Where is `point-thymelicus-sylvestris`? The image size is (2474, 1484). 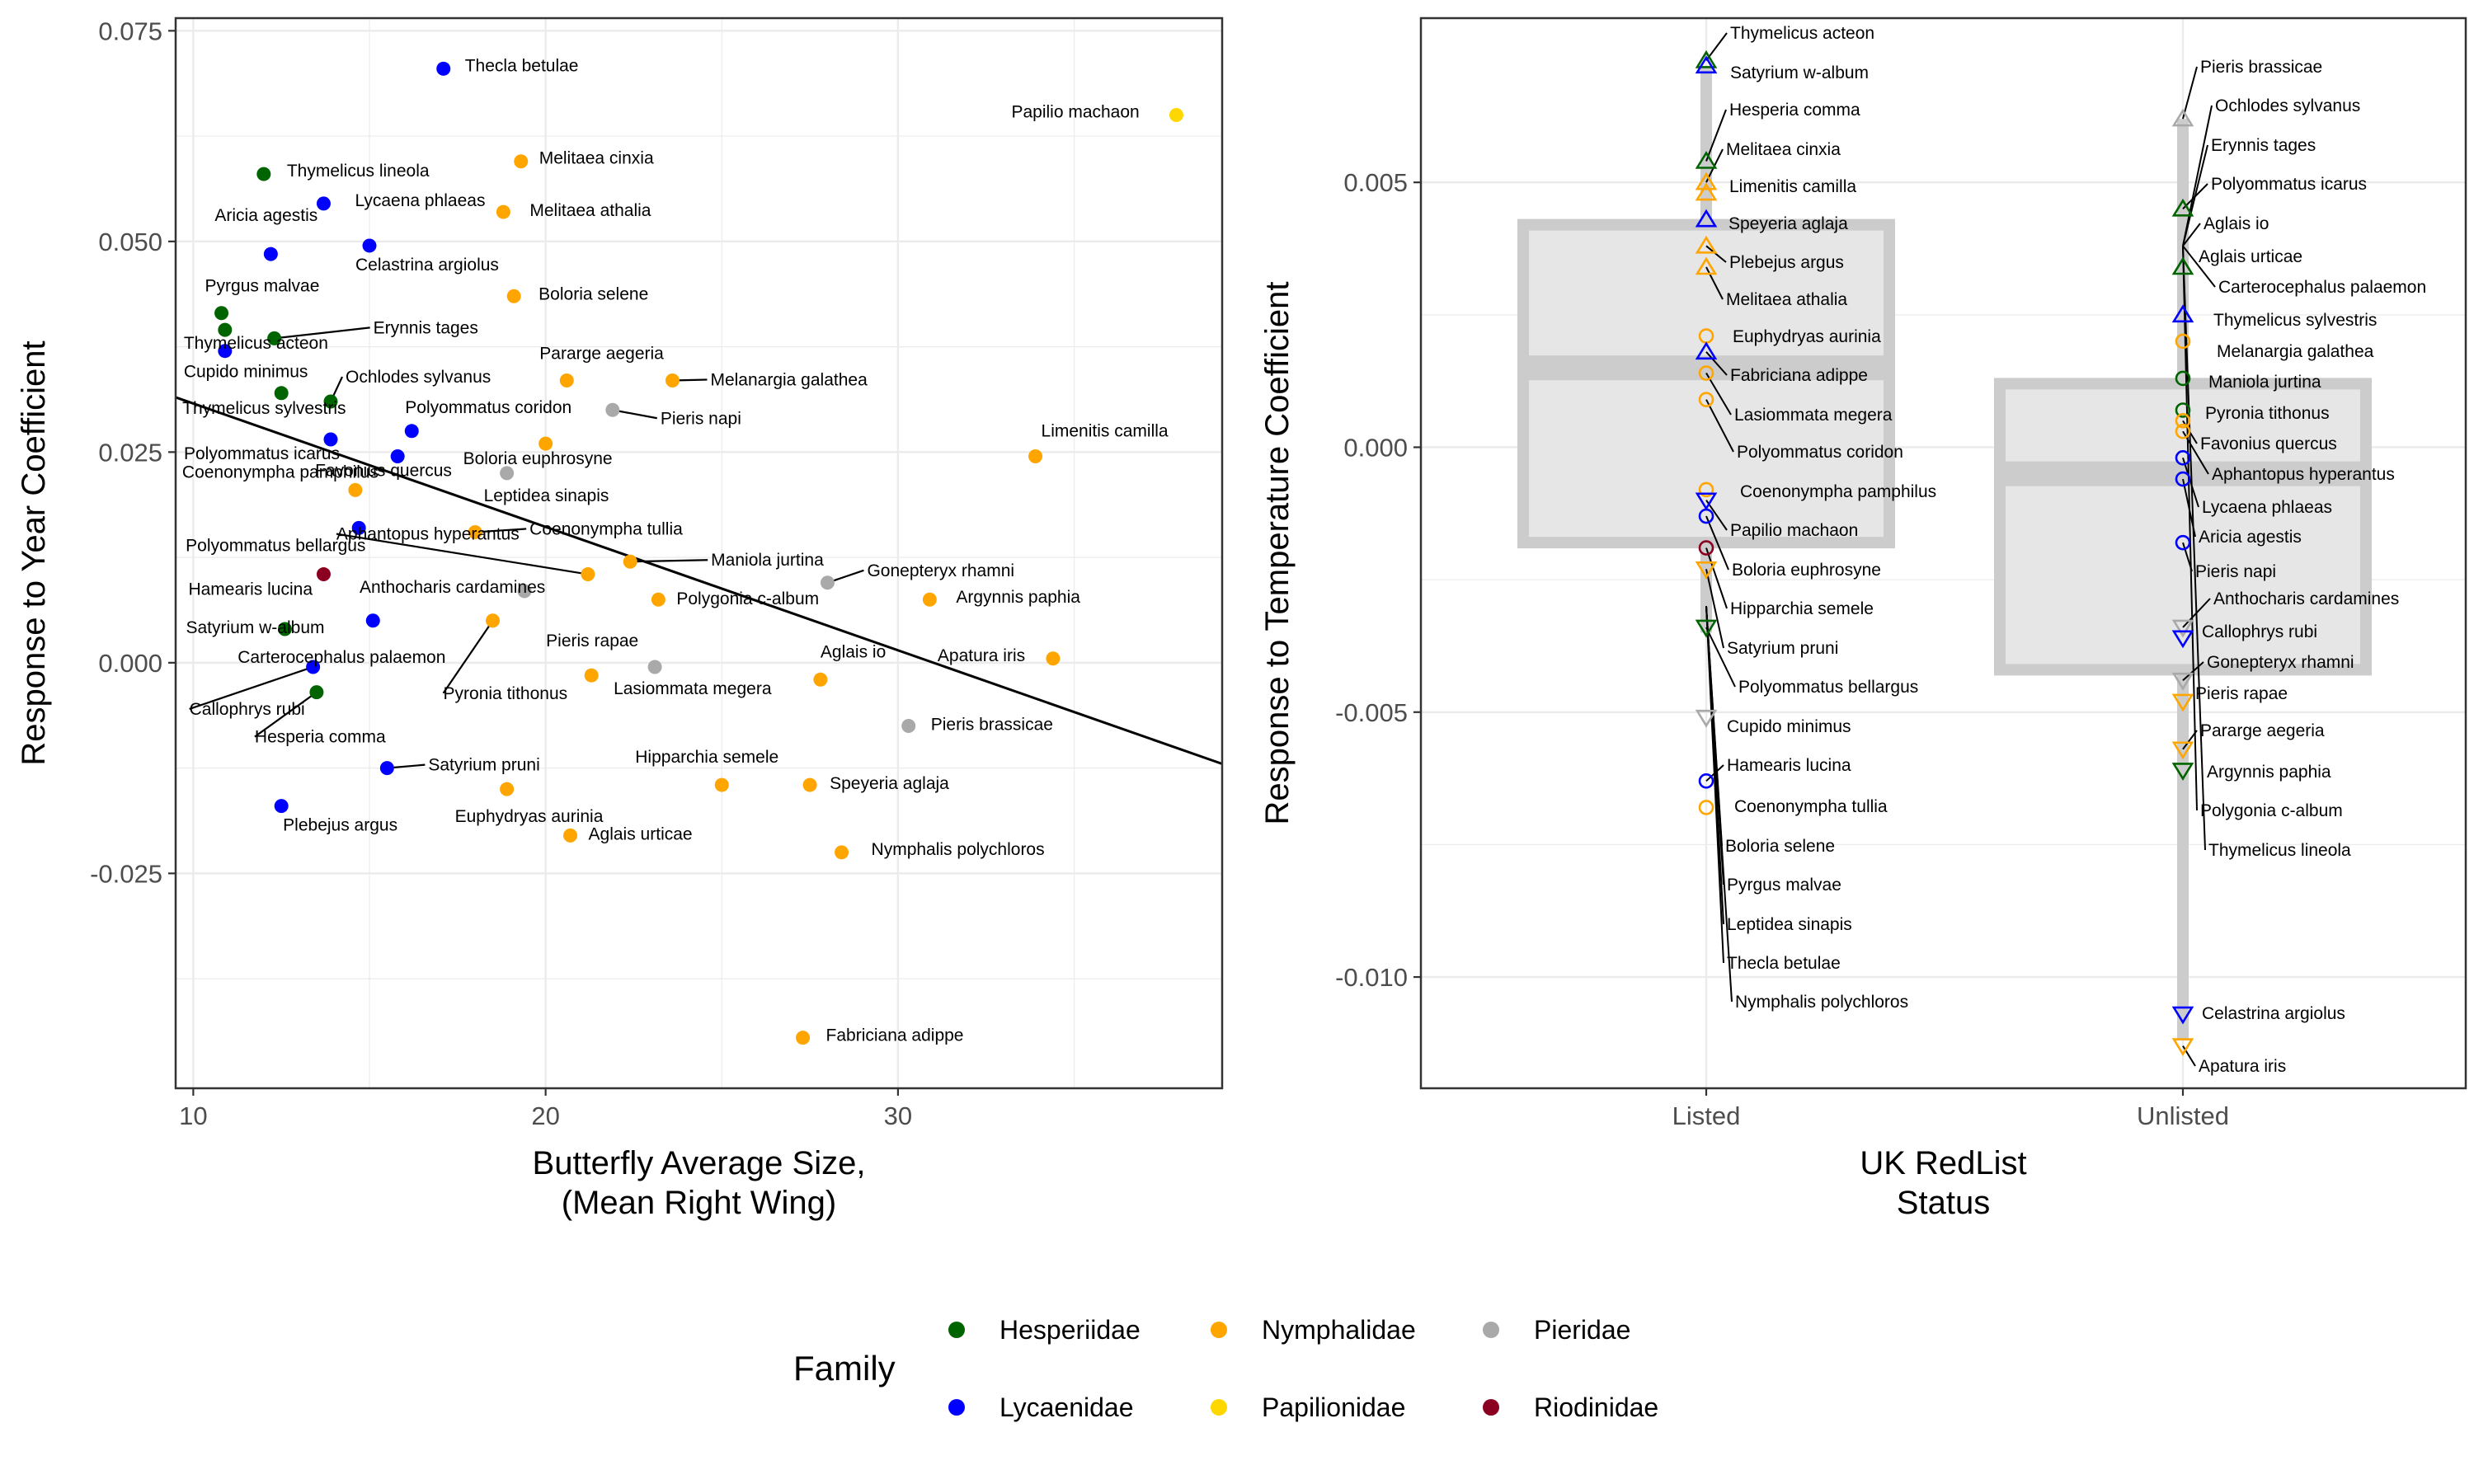
point-thymelicus-sylvestris is located at coordinates (2182, 313).